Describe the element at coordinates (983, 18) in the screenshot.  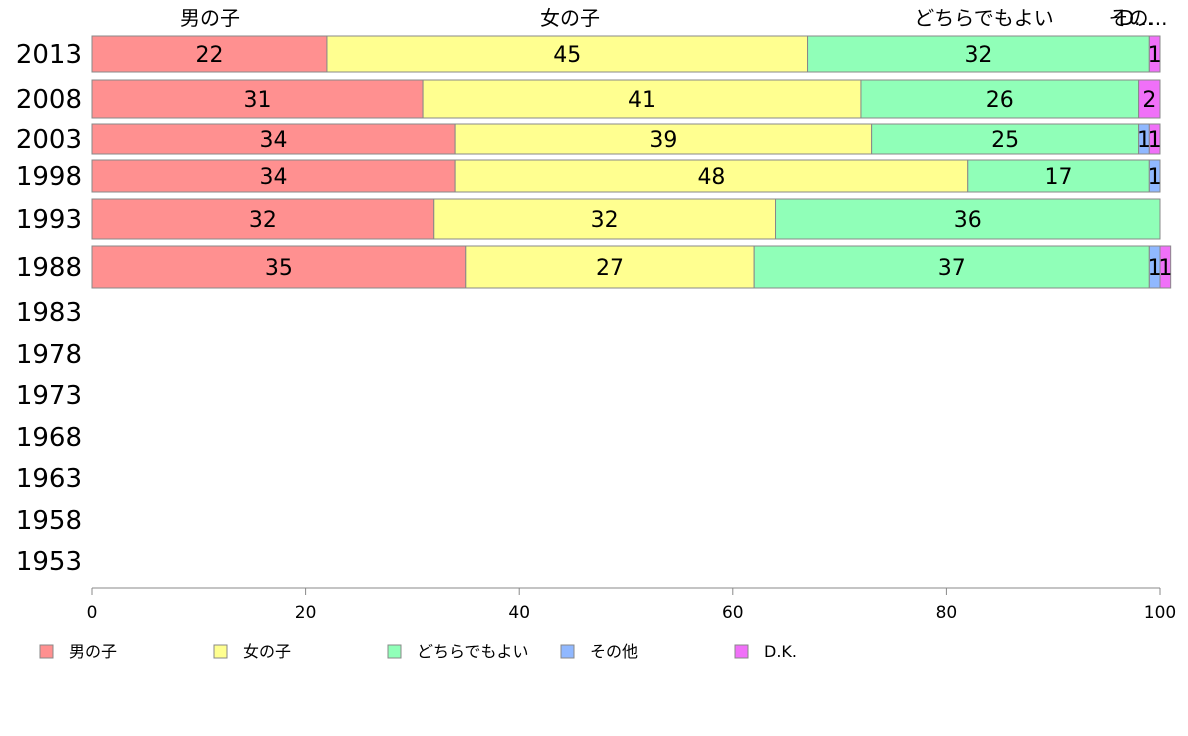
I see `column-header: どちらでもよい` at that location.